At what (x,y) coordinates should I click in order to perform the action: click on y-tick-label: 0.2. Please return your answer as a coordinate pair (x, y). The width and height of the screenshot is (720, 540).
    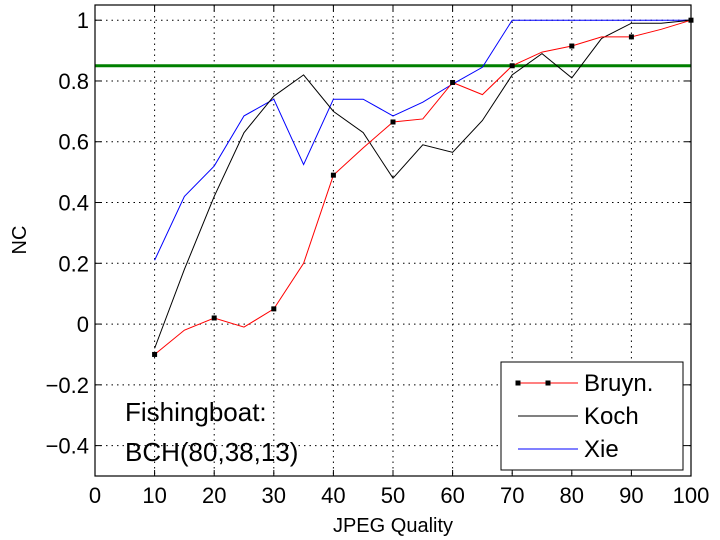
    Looking at the image, I should click on (73, 263).